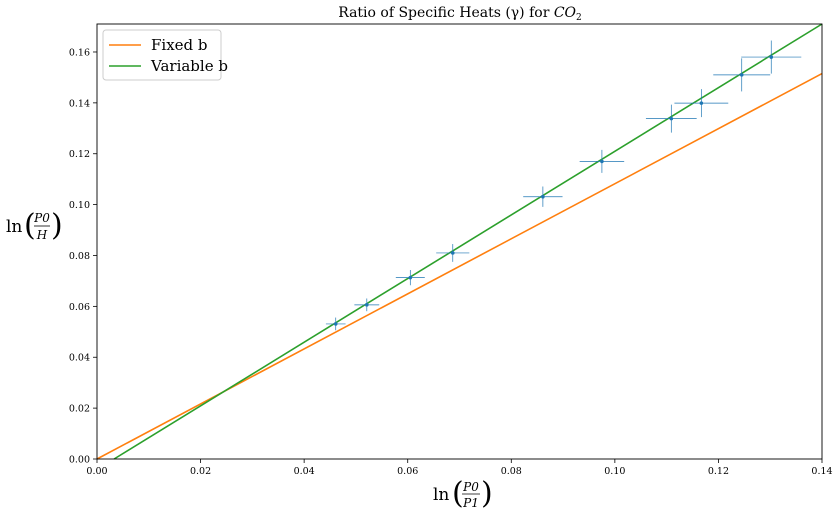  What do you see at coordinates (511, 471) in the screenshot?
I see `x-tick-label: 0.08` at bounding box center [511, 471].